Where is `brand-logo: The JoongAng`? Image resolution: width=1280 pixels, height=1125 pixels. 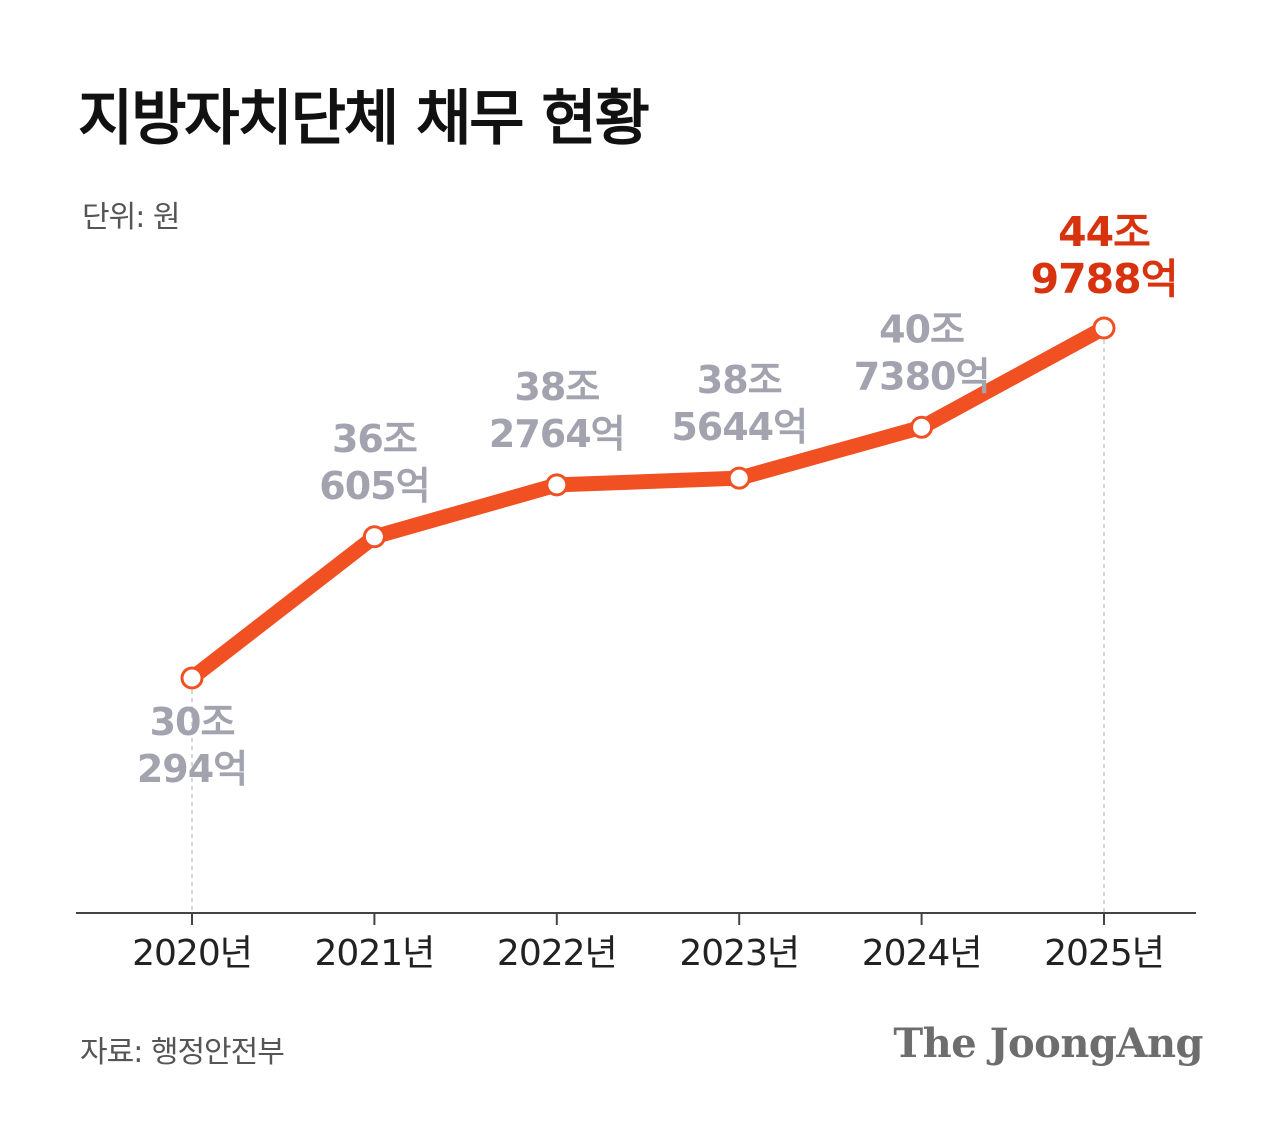 brand-logo: The JoongAng is located at coordinates (1048, 1043).